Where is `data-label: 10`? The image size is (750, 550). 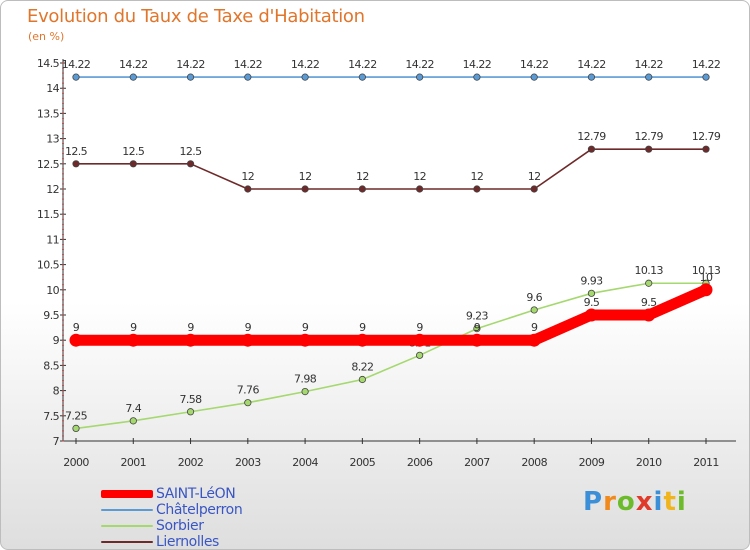
data-label: 10 is located at coordinates (706, 277).